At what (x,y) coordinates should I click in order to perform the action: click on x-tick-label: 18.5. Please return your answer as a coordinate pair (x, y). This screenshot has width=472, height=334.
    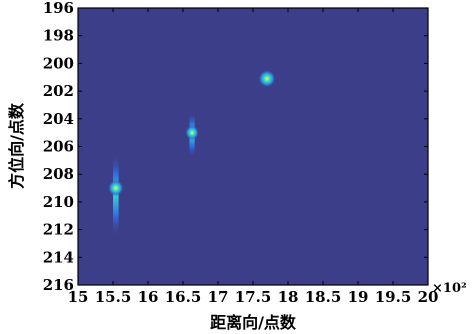
    Looking at the image, I should click on (323, 297).